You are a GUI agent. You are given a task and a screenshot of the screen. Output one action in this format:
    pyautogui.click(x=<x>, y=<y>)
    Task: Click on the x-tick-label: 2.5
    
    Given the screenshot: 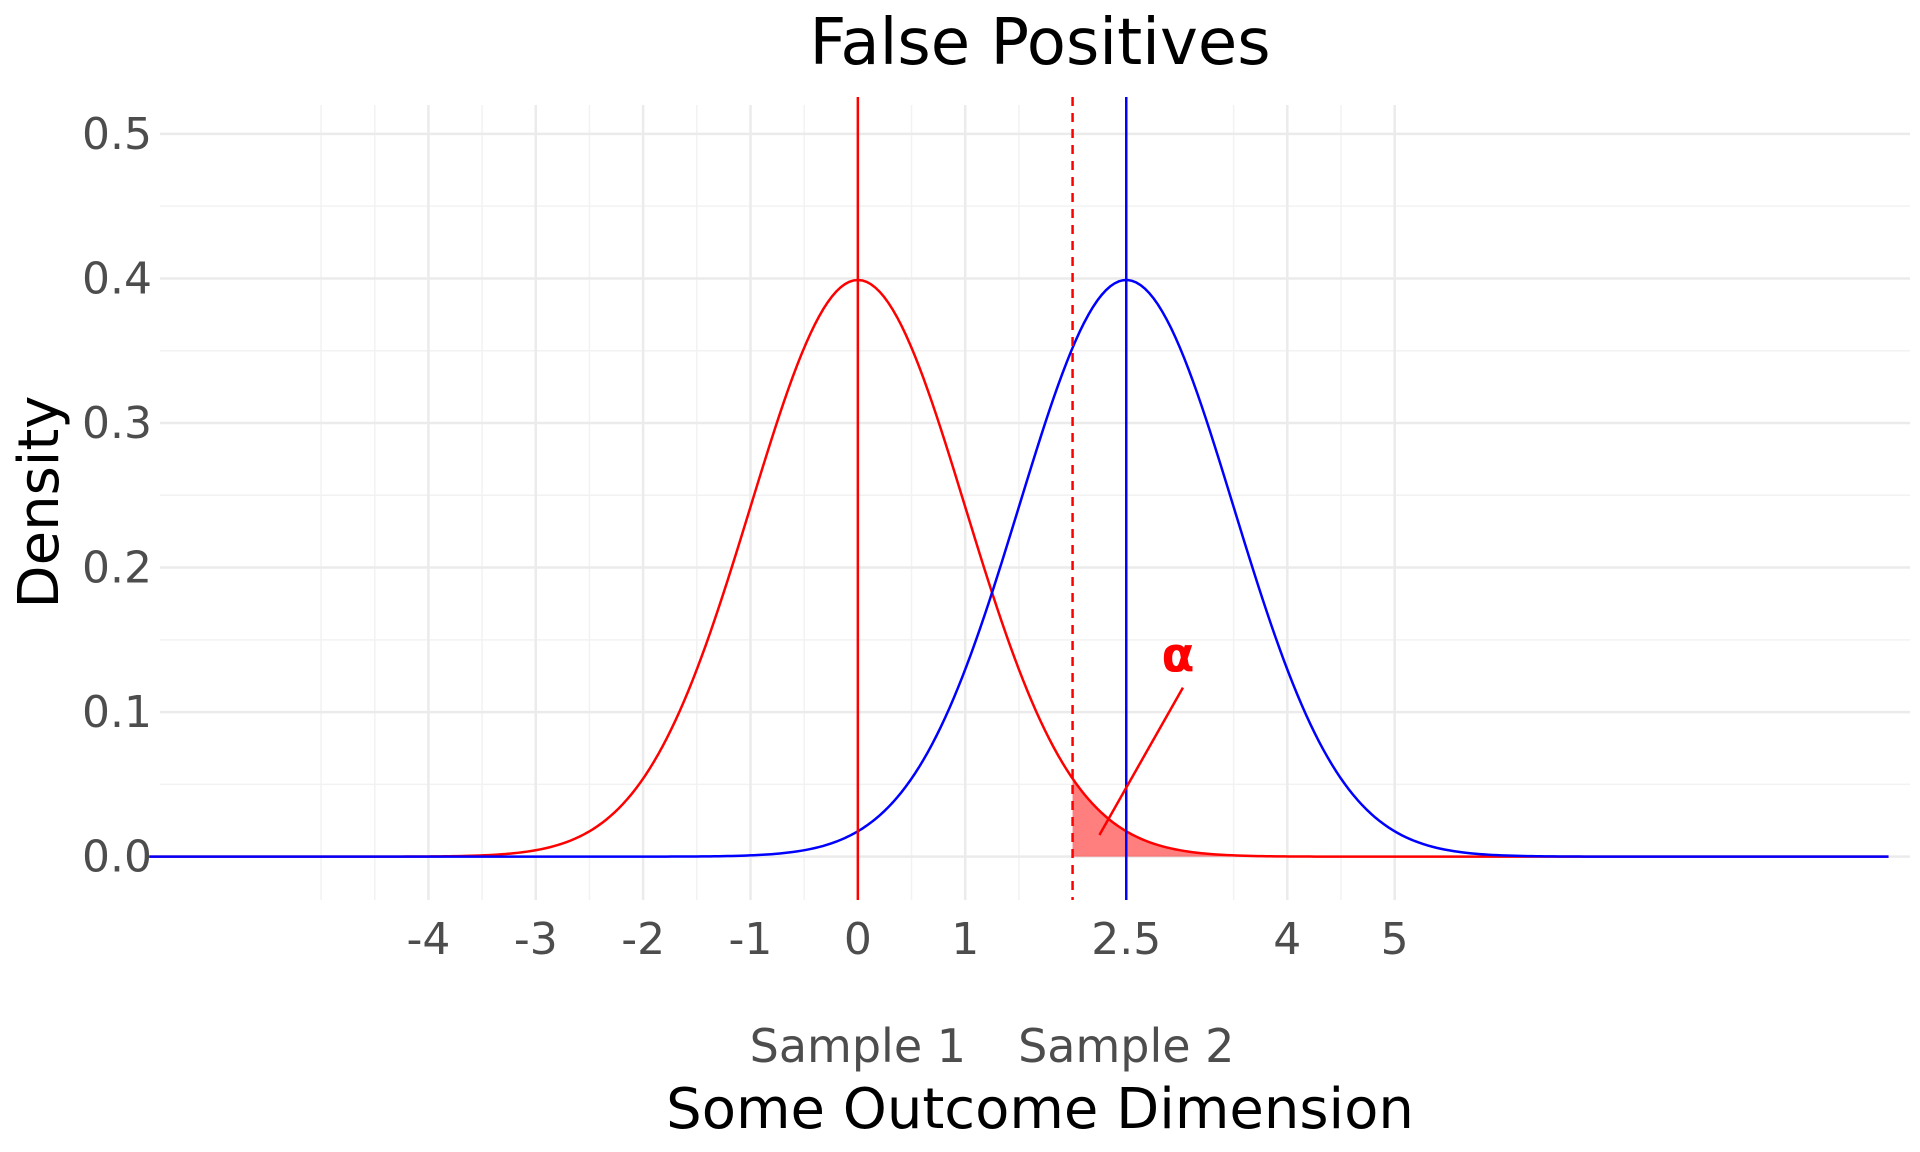 What is the action you would take?
    pyautogui.click(x=1126, y=939)
    